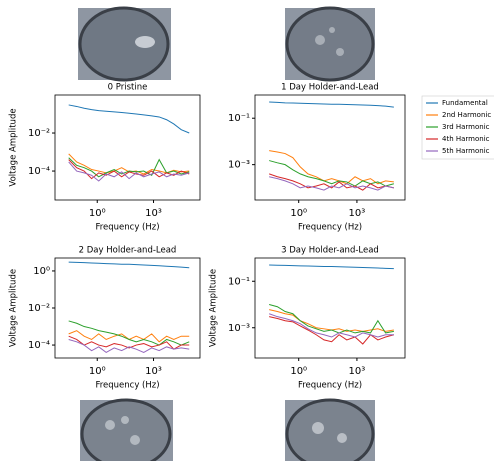  Describe the element at coordinates (466, 151) in the screenshot. I see `legend-label: 5th Harmonic` at that location.